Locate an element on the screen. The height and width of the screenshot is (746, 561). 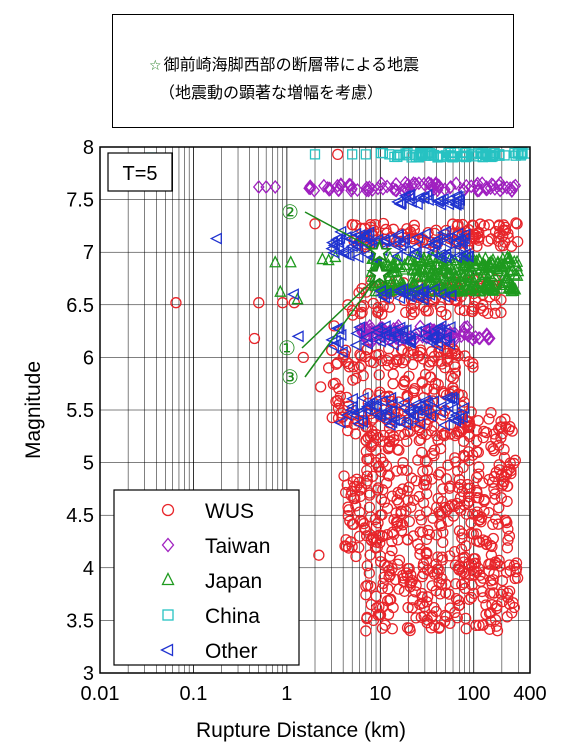
y-tick-label: 3.5 is located at coordinates (80, 621).